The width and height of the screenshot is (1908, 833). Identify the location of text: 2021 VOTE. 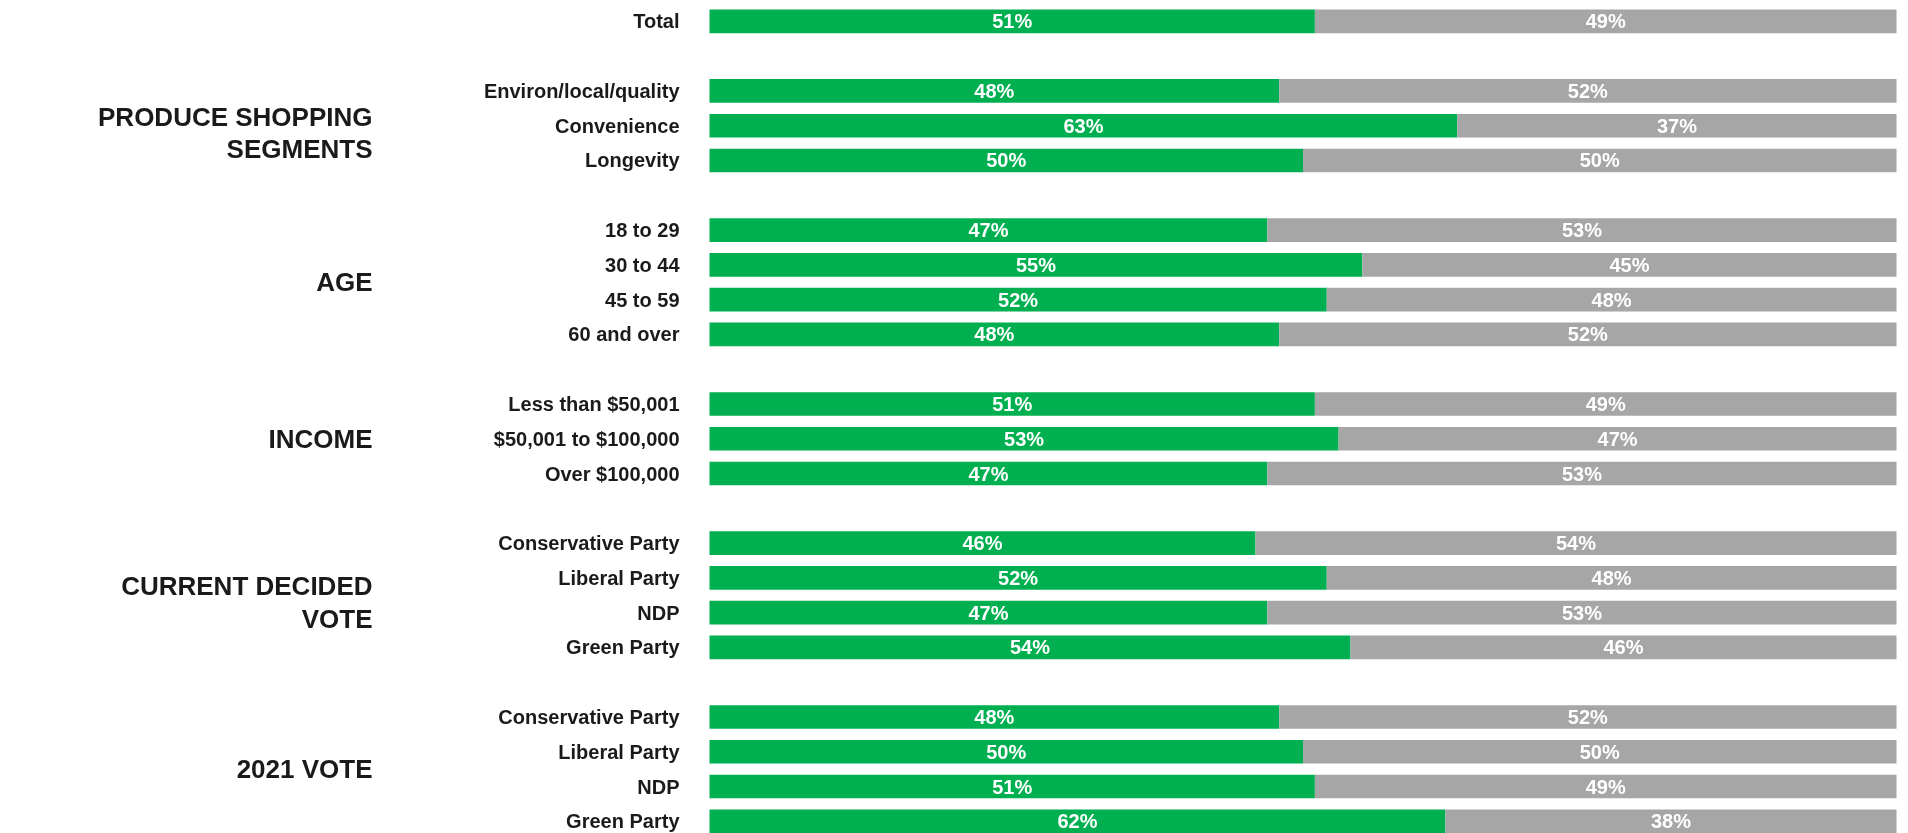
(304, 769).